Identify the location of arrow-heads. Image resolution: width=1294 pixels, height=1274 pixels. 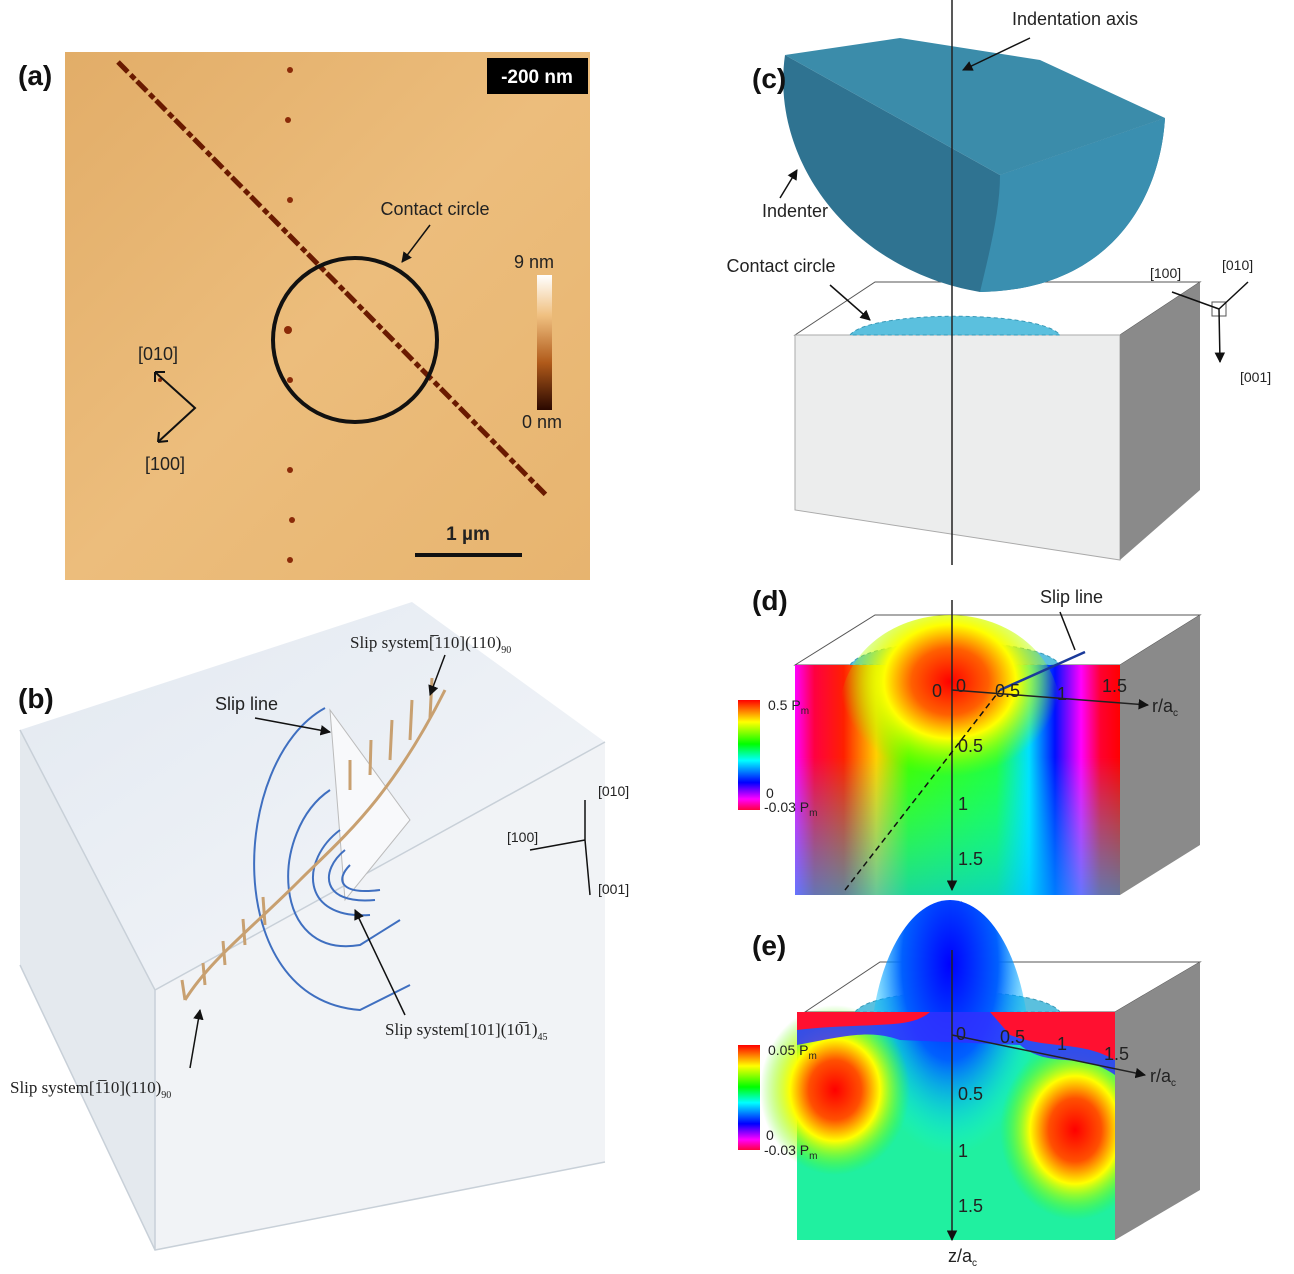
(161, 407).